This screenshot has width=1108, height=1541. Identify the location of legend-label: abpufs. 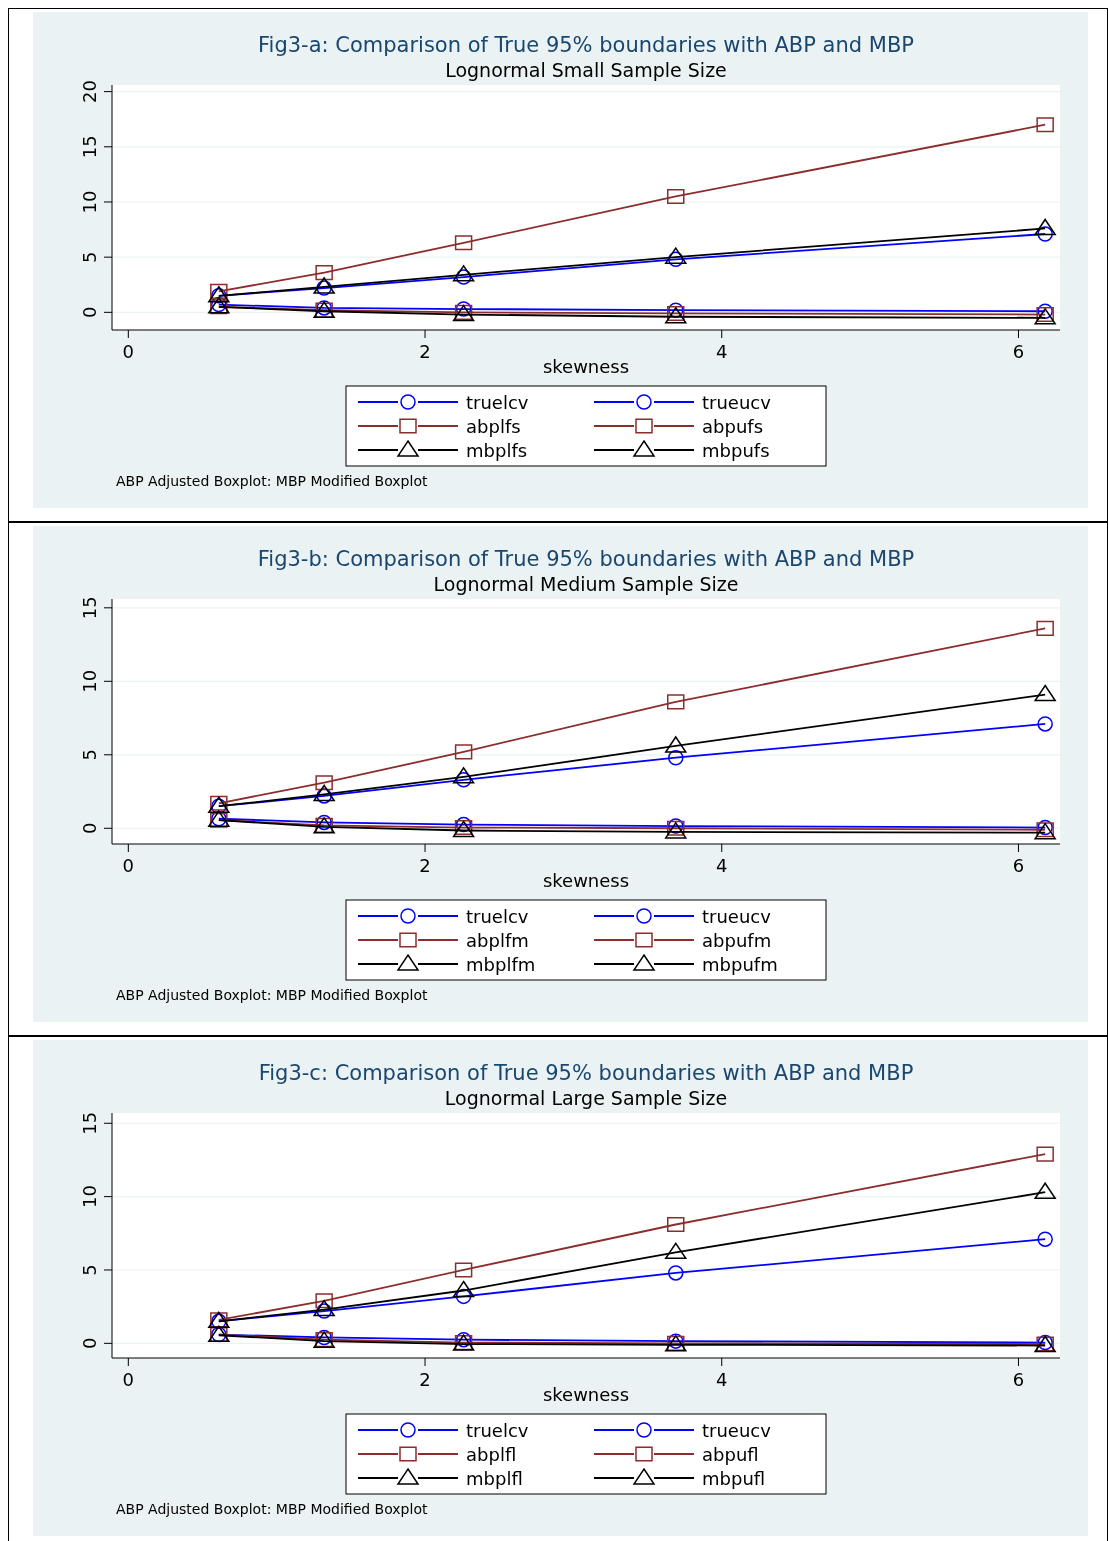
(733, 426).